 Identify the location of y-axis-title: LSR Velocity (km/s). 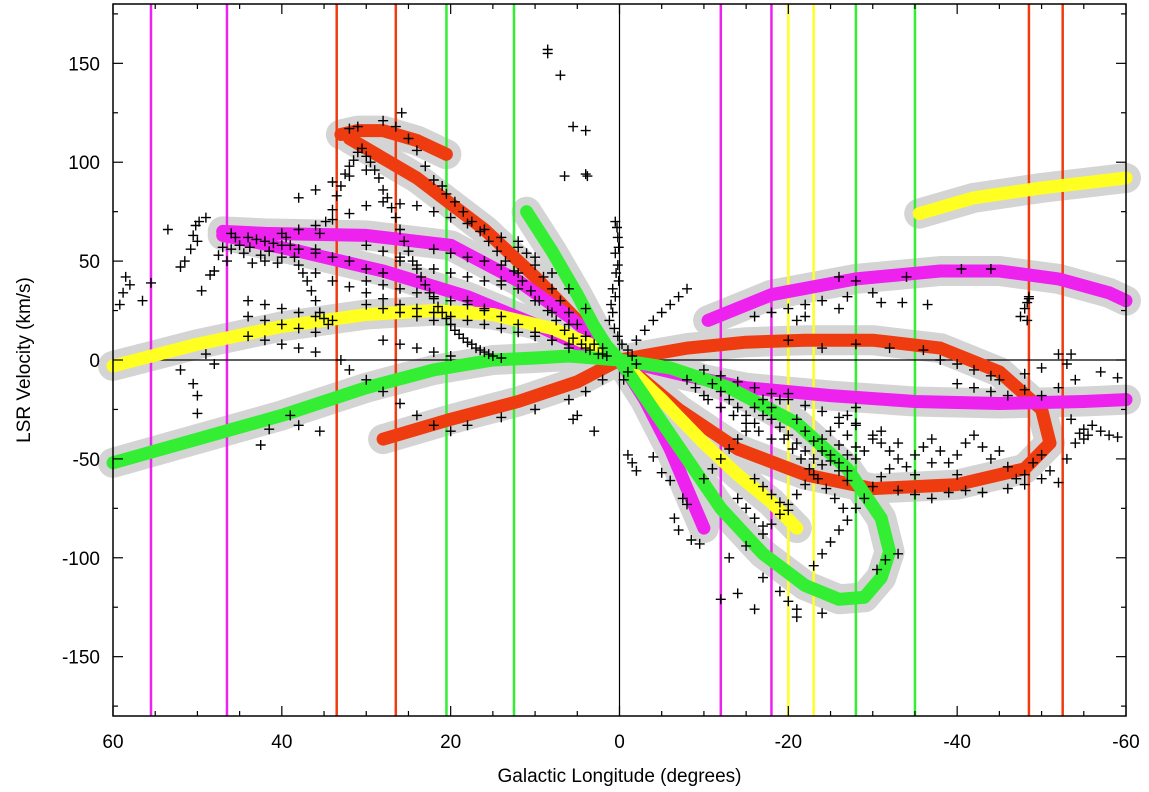
(24, 360).